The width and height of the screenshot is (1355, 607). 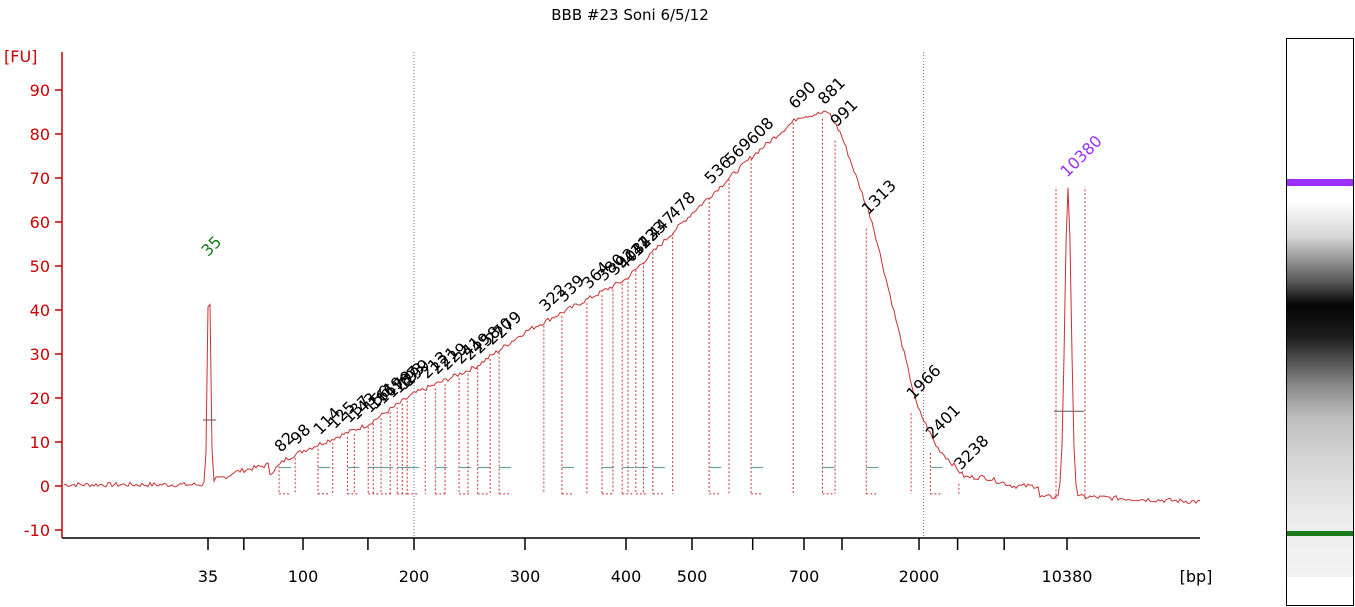 What do you see at coordinates (943, 421) in the screenshot?
I see `peak-label: 2401` at bounding box center [943, 421].